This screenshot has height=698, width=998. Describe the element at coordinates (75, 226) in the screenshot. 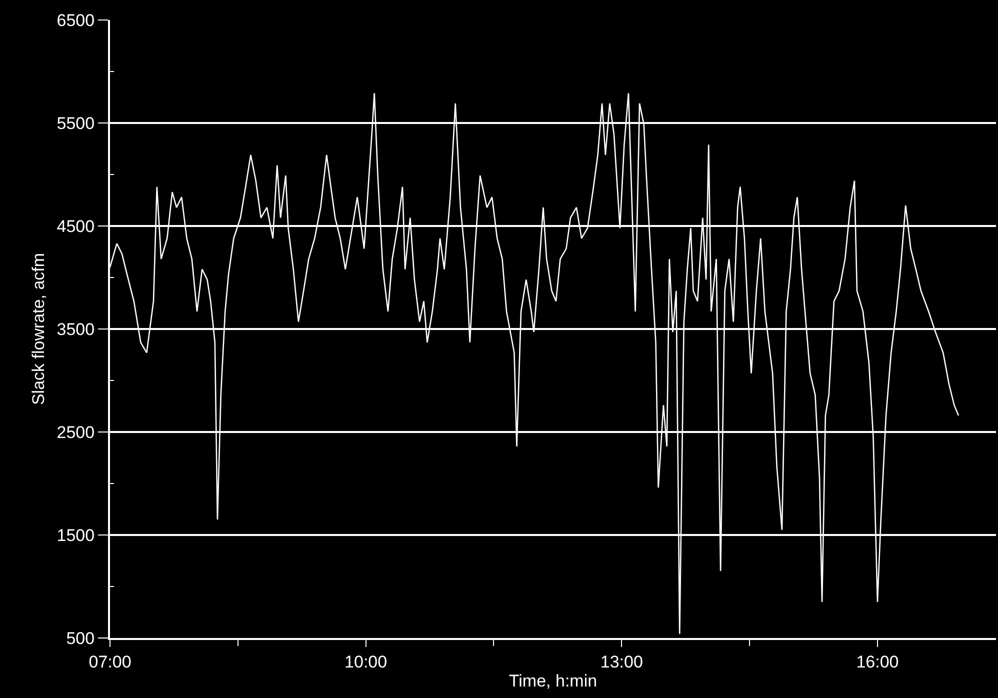

I see `y-tick-label: 4500` at that location.